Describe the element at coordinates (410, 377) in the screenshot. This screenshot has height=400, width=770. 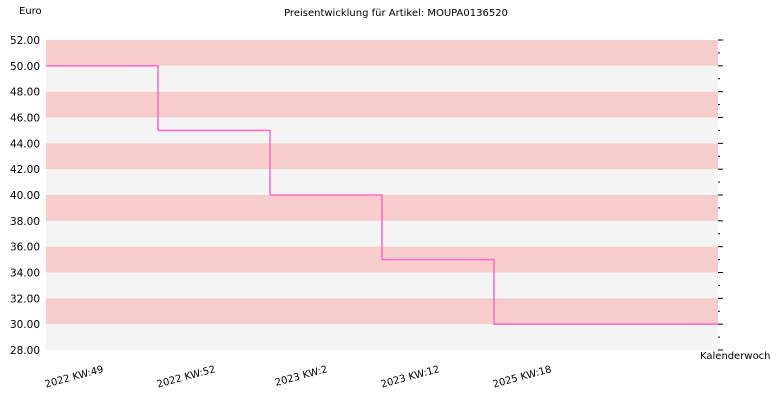
I see `x-tick-label: 2023 KW:12` at that location.